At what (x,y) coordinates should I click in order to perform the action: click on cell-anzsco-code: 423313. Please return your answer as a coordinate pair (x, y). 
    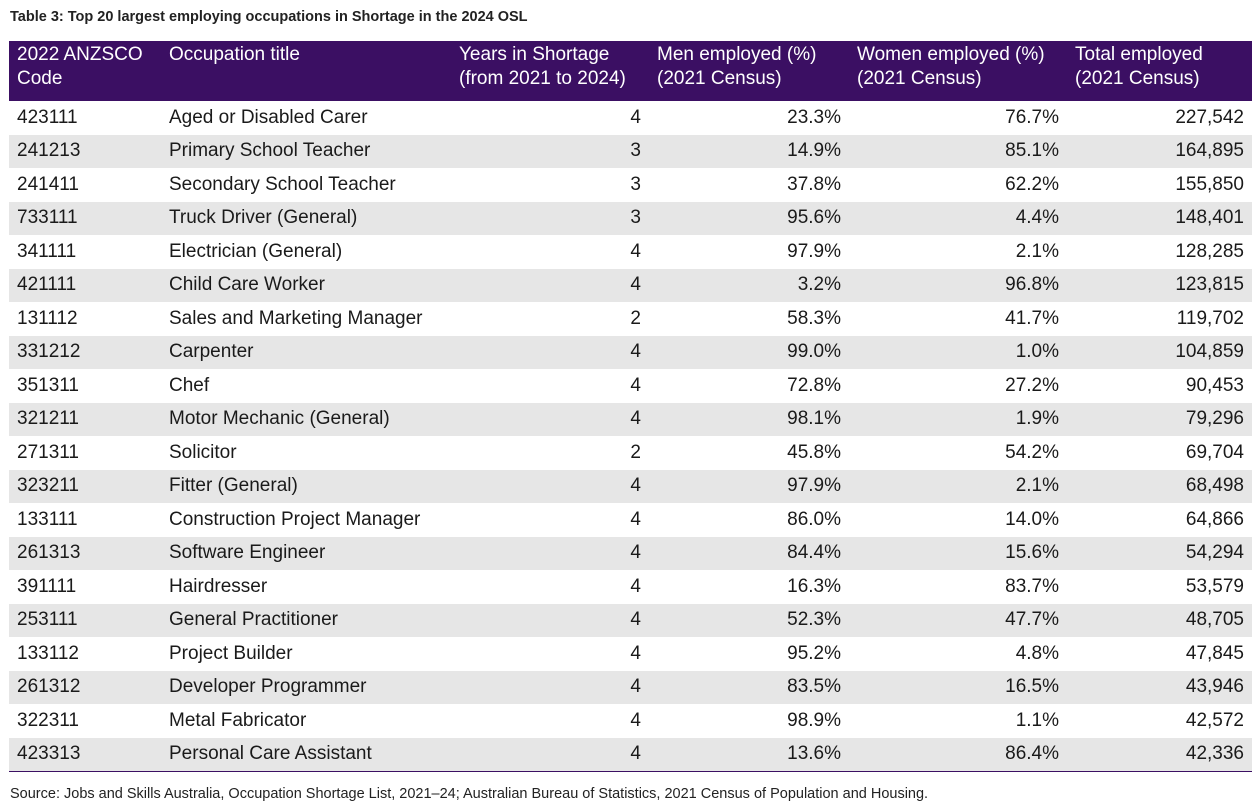
    Looking at the image, I should click on (85, 754).